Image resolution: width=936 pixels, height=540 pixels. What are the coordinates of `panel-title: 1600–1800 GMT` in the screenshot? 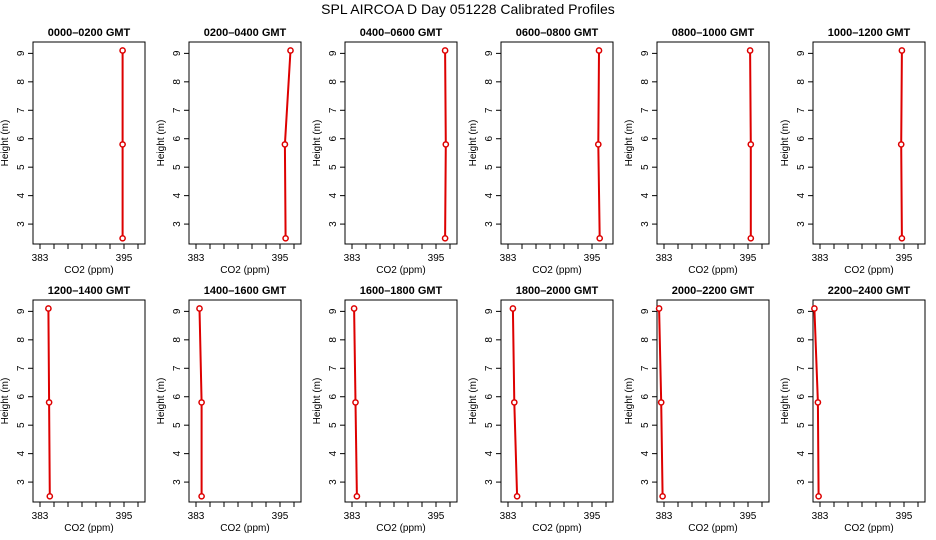 It's located at (401, 291).